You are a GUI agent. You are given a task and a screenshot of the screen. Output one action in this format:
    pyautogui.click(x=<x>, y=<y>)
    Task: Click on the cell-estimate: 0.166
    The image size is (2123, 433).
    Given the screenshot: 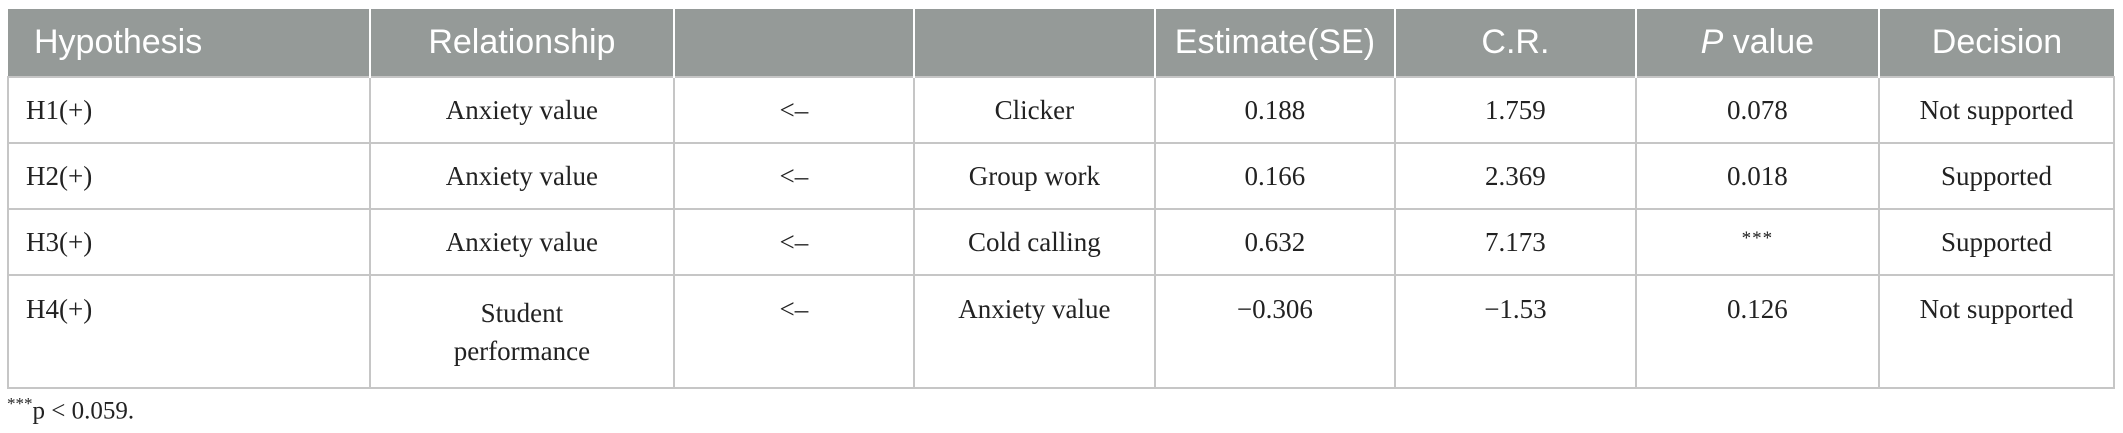 What is the action you would take?
    pyautogui.click(x=1275, y=176)
    